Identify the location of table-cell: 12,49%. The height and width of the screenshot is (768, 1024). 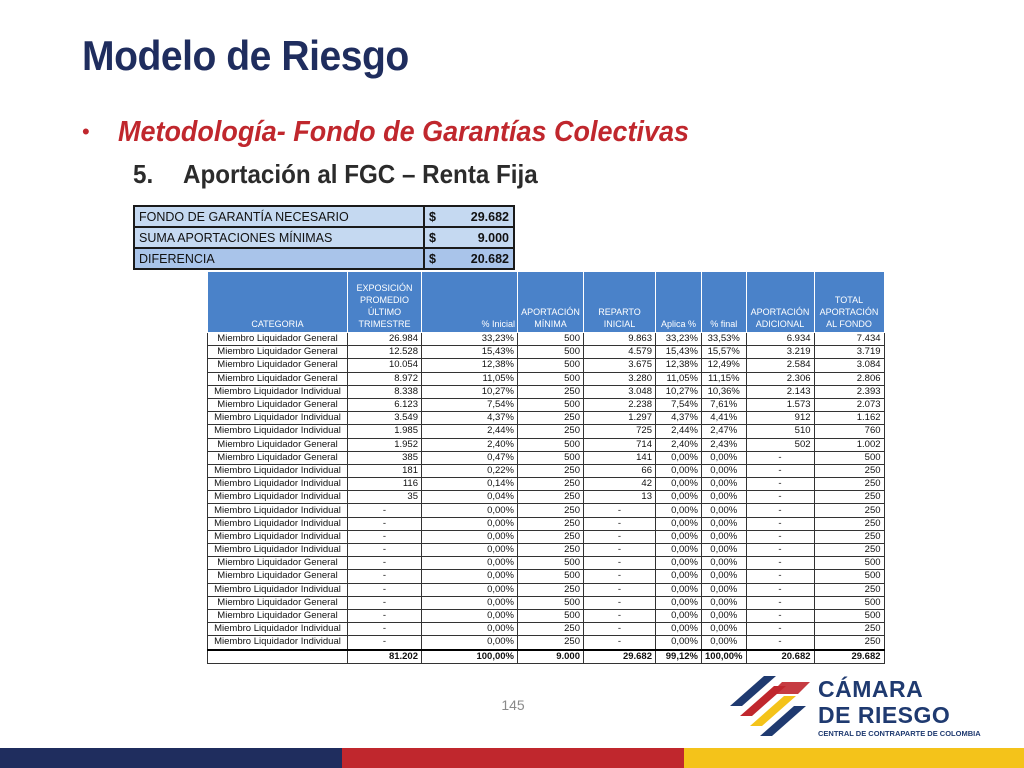
(724, 365).